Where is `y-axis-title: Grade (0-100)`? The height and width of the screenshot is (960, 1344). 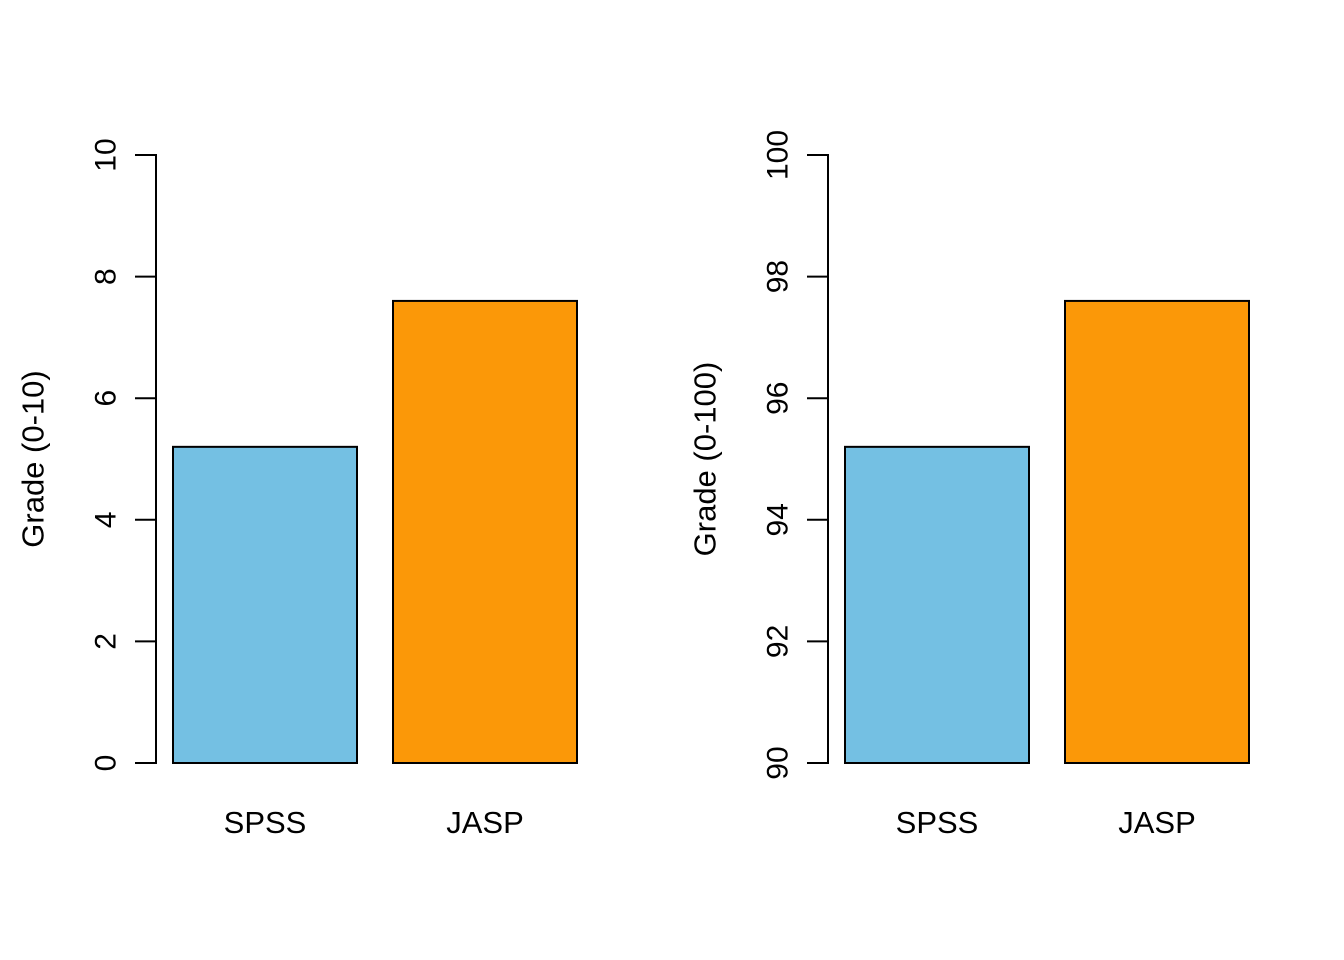 y-axis-title: Grade (0-100) is located at coordinates (705, 459).